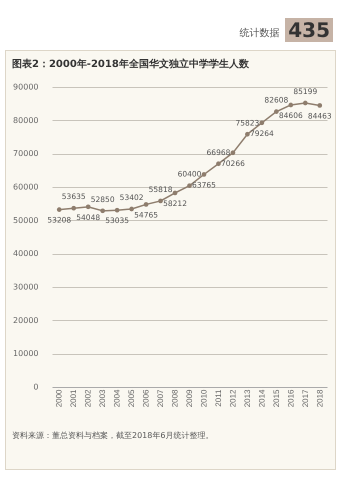  I want to click on y-tick-label: 0, so click(35, 387).